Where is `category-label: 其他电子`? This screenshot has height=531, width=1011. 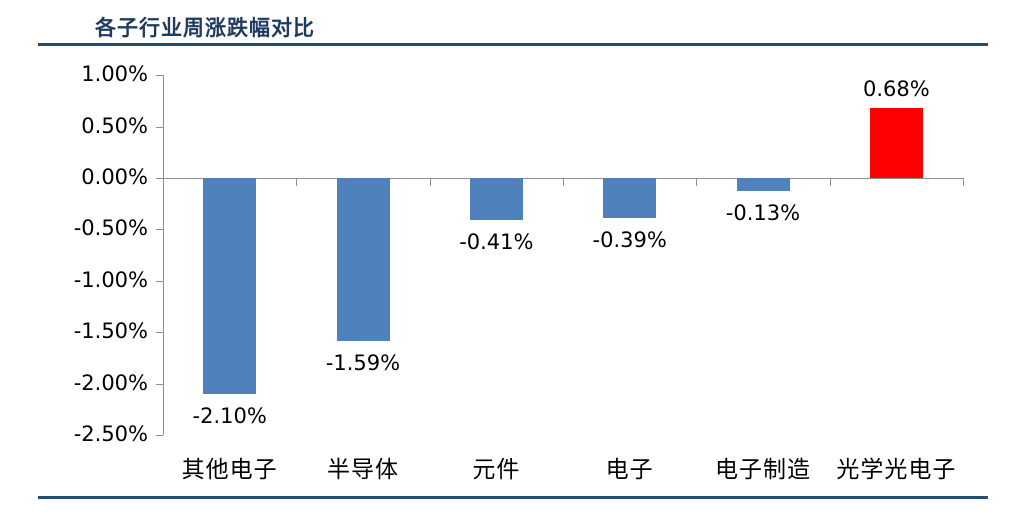 category-label: 其他电子 is located at coordinates (229, 470).